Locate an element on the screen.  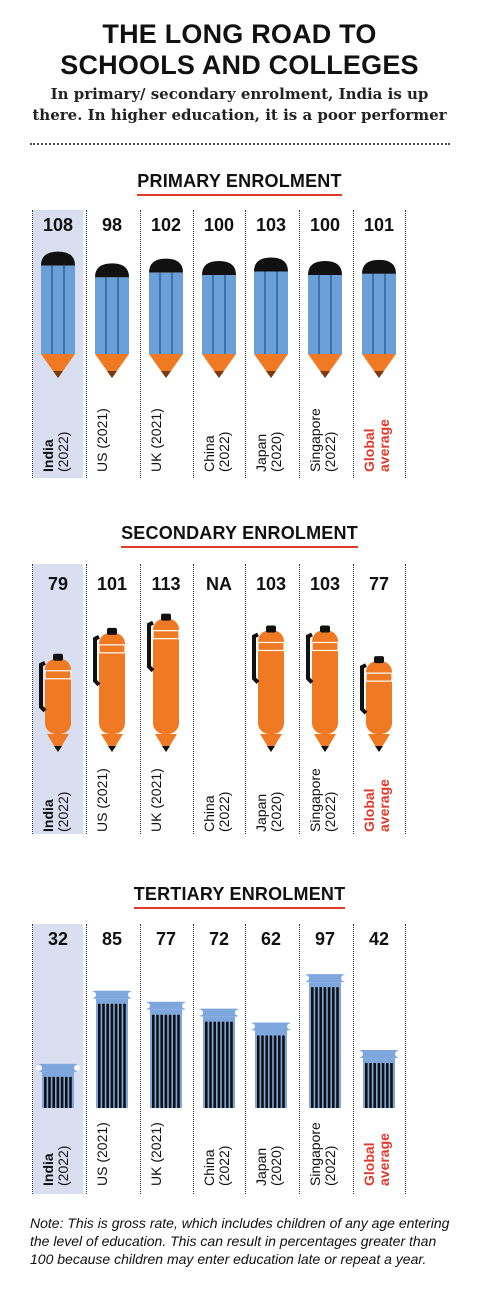
value-label: 42 is located at coordinates (379, 939).